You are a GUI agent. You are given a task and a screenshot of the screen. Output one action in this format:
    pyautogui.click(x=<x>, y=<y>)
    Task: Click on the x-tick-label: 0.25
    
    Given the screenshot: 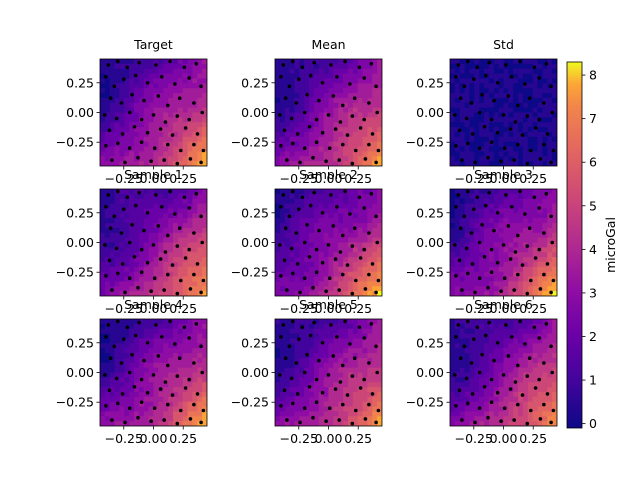 What is the action you would take?
    pyautogui.click(x=183, y=178)
    